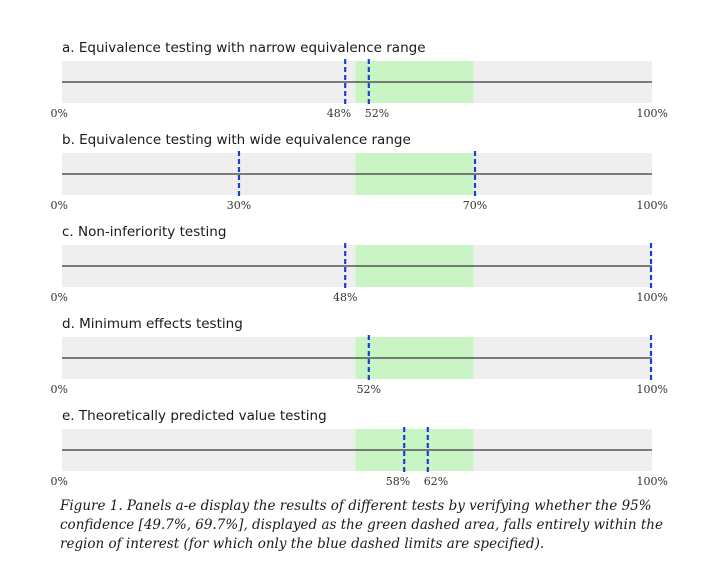  Describe the element at coordinates (475, 205) in the screenshot. I see `panel-b-tick-label: 70%` at that location.